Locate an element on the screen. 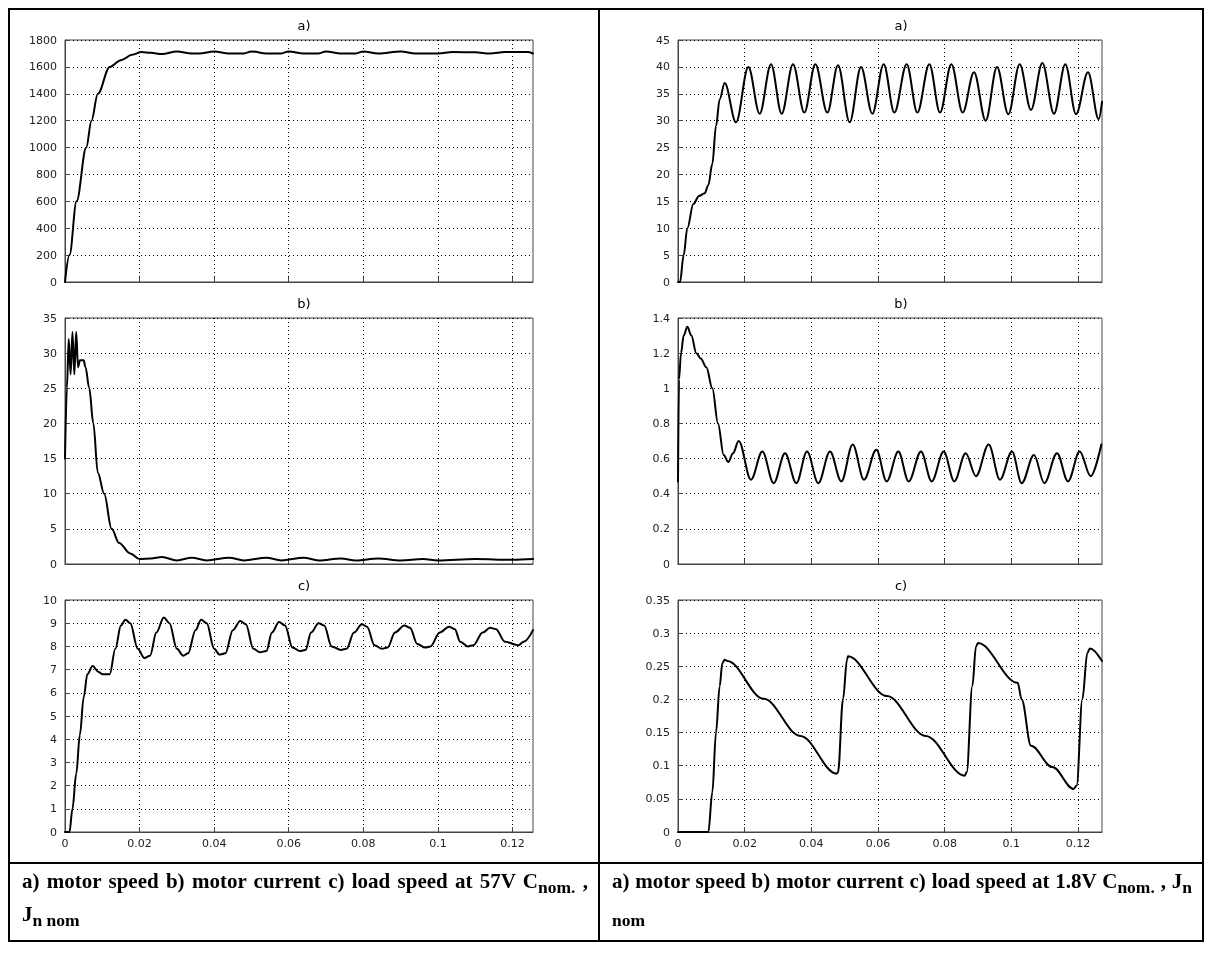 This screenshot has width=1212, height=958. y-tick-label: 600 is located at coordinates (46, 201).